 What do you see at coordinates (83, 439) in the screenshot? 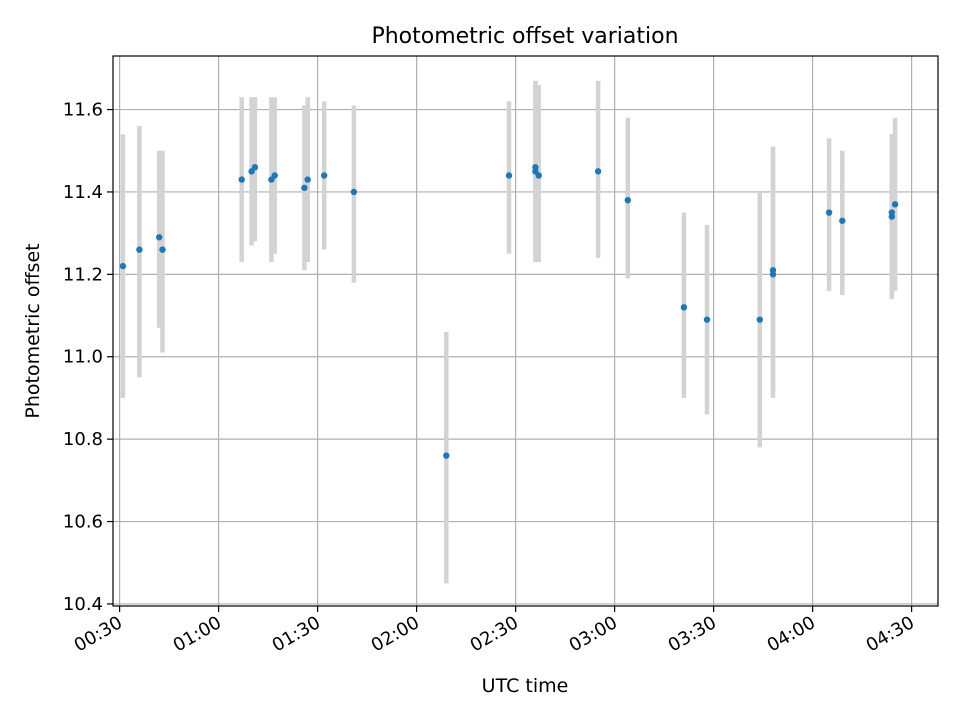
I see `y-tick-label: 10.8` at bounding box center [83, 439].